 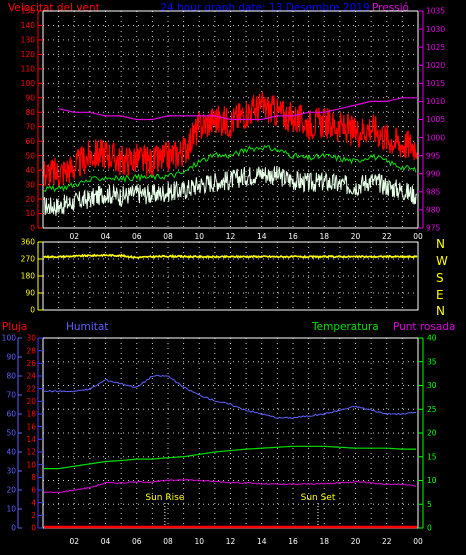 I want to click on wind-tick-label: 40, so click(x=30, y=170).